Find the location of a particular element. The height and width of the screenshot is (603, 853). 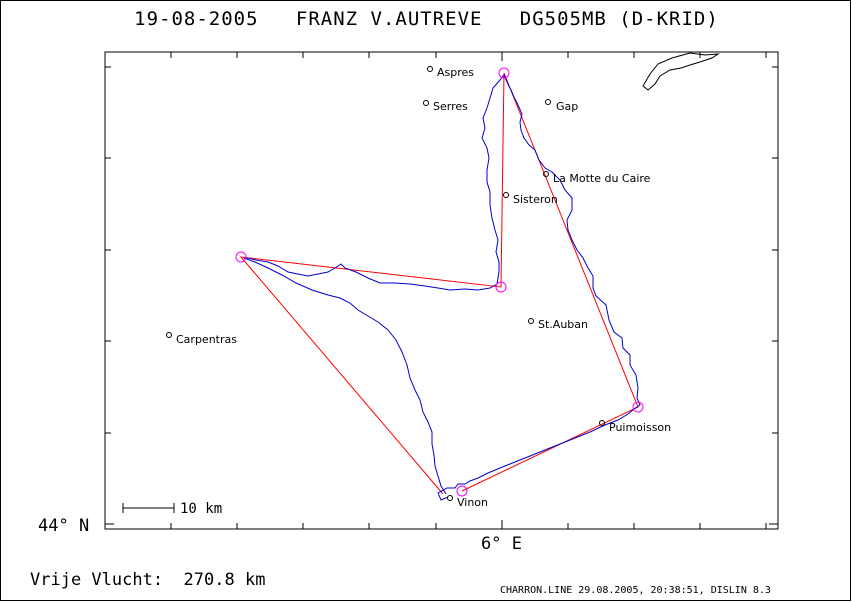

distance-readout: Vrije Vlucht: 270.8 km is located at coordinates (147, 580).